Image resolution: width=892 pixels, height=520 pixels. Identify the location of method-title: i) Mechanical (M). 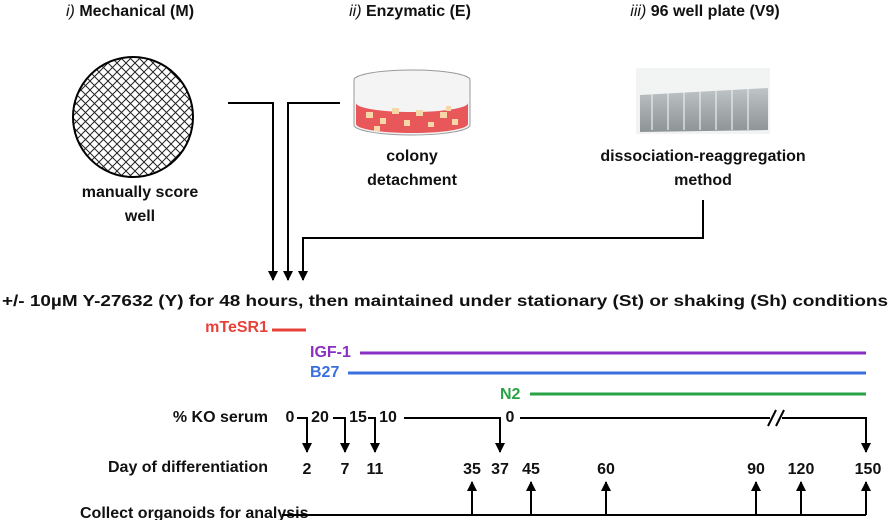
(130, 11).